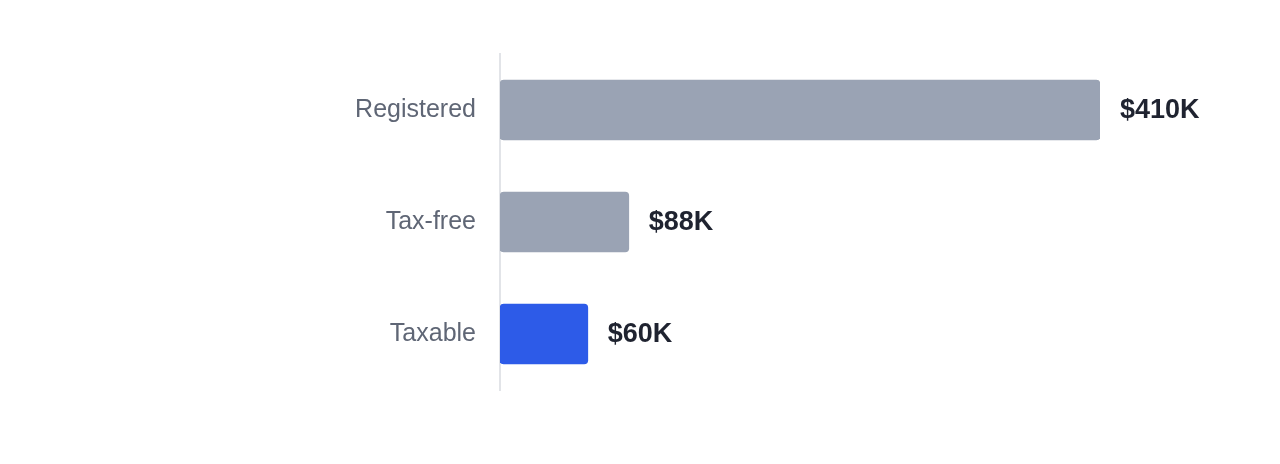 Image resolution: width=1280 pixels, height=464 pixels. Describe the element at coordinates (640, 333) in the screenshot. I see `data-label: $60K` at that location.